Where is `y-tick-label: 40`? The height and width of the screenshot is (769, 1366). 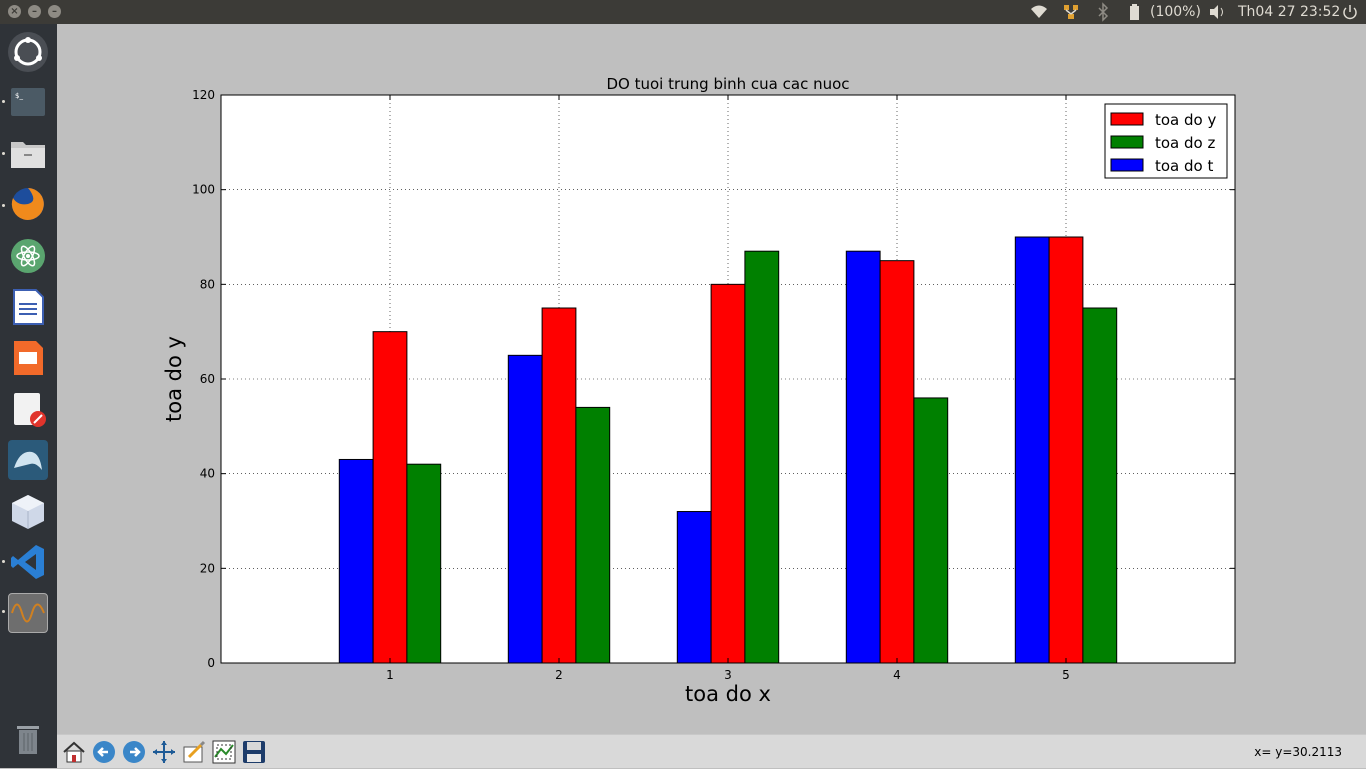 y-tick-label: 40 is located at coordinates (207, 474).